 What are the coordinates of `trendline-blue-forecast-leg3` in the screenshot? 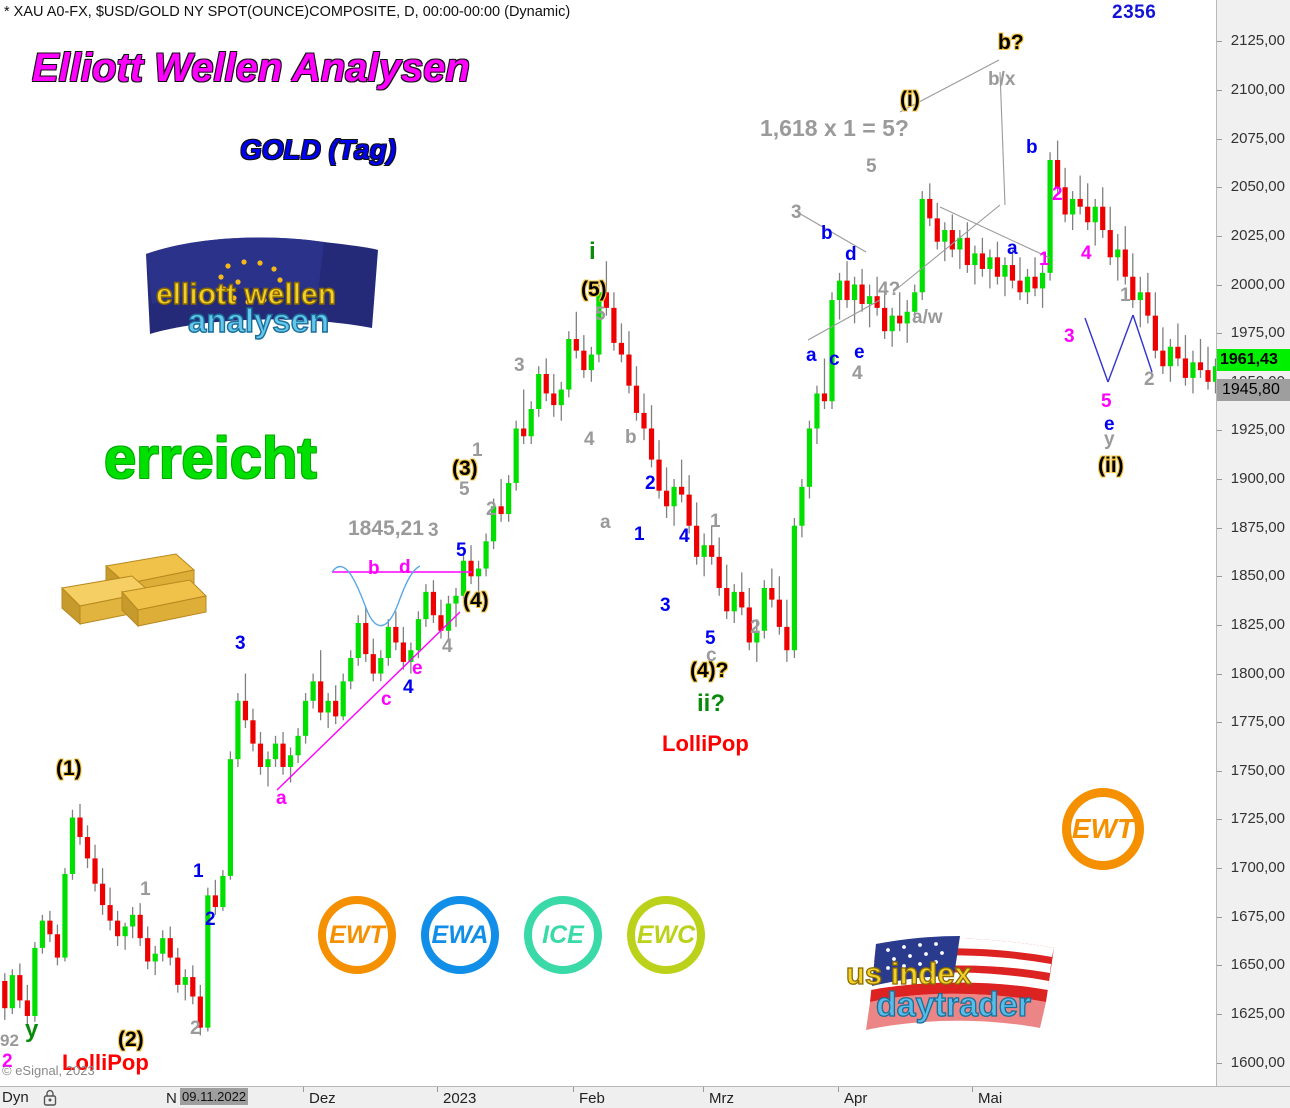 It's located at (1142, 343).